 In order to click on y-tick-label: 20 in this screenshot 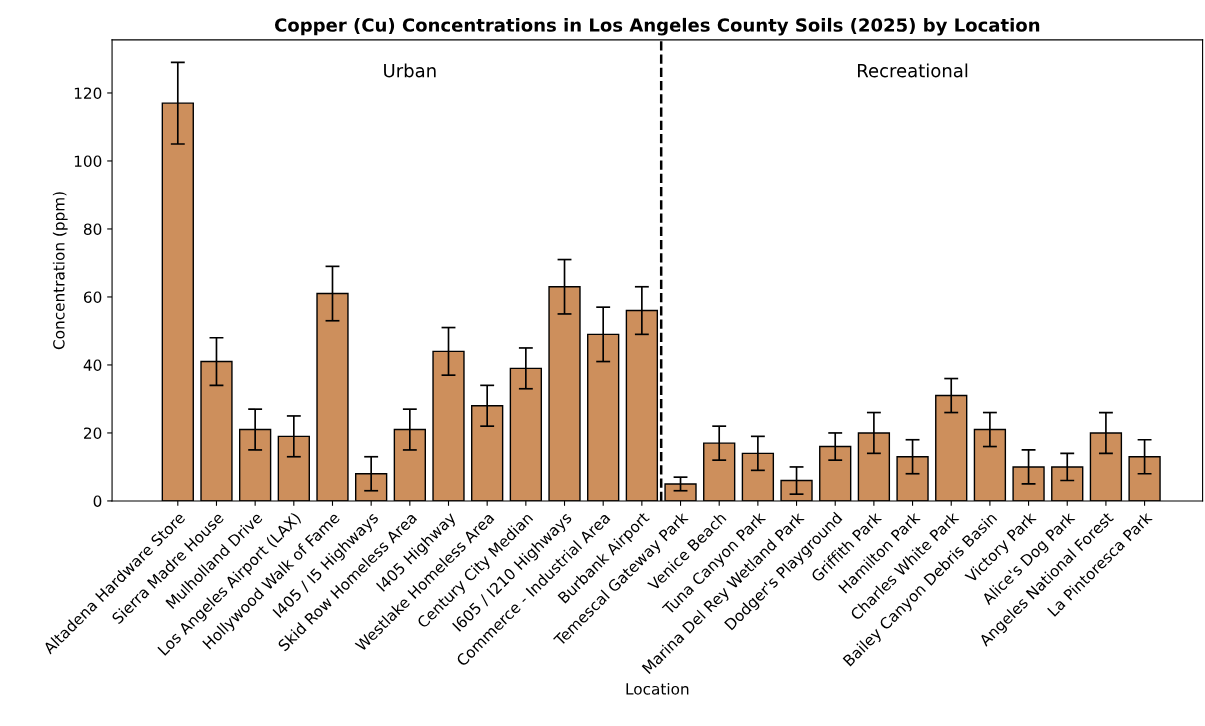, I will do `click(93, 433)`.